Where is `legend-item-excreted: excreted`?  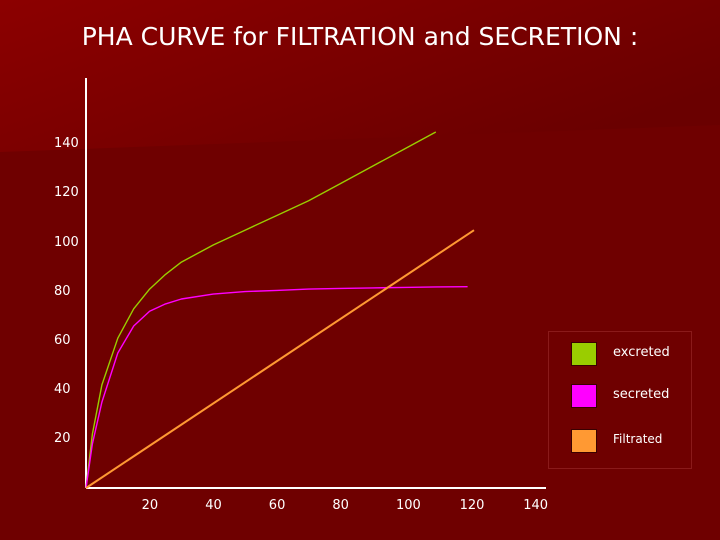
legend-item-excreted: excreted is located at coordinates (620, 354).